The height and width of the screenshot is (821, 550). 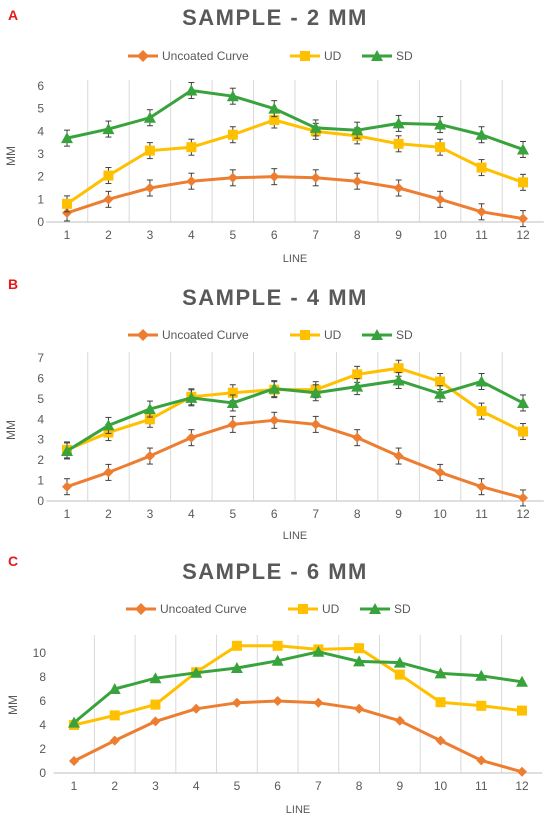 I want to click on panel-letter: A, so click(x=13, y=15).